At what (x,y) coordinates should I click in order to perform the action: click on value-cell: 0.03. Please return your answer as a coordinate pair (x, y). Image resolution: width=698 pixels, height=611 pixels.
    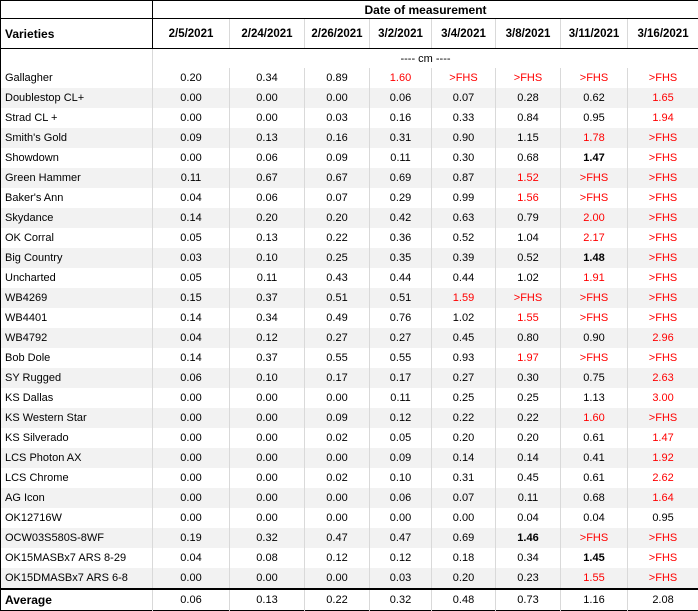
    Looking at the image, I should click on (337, 118).